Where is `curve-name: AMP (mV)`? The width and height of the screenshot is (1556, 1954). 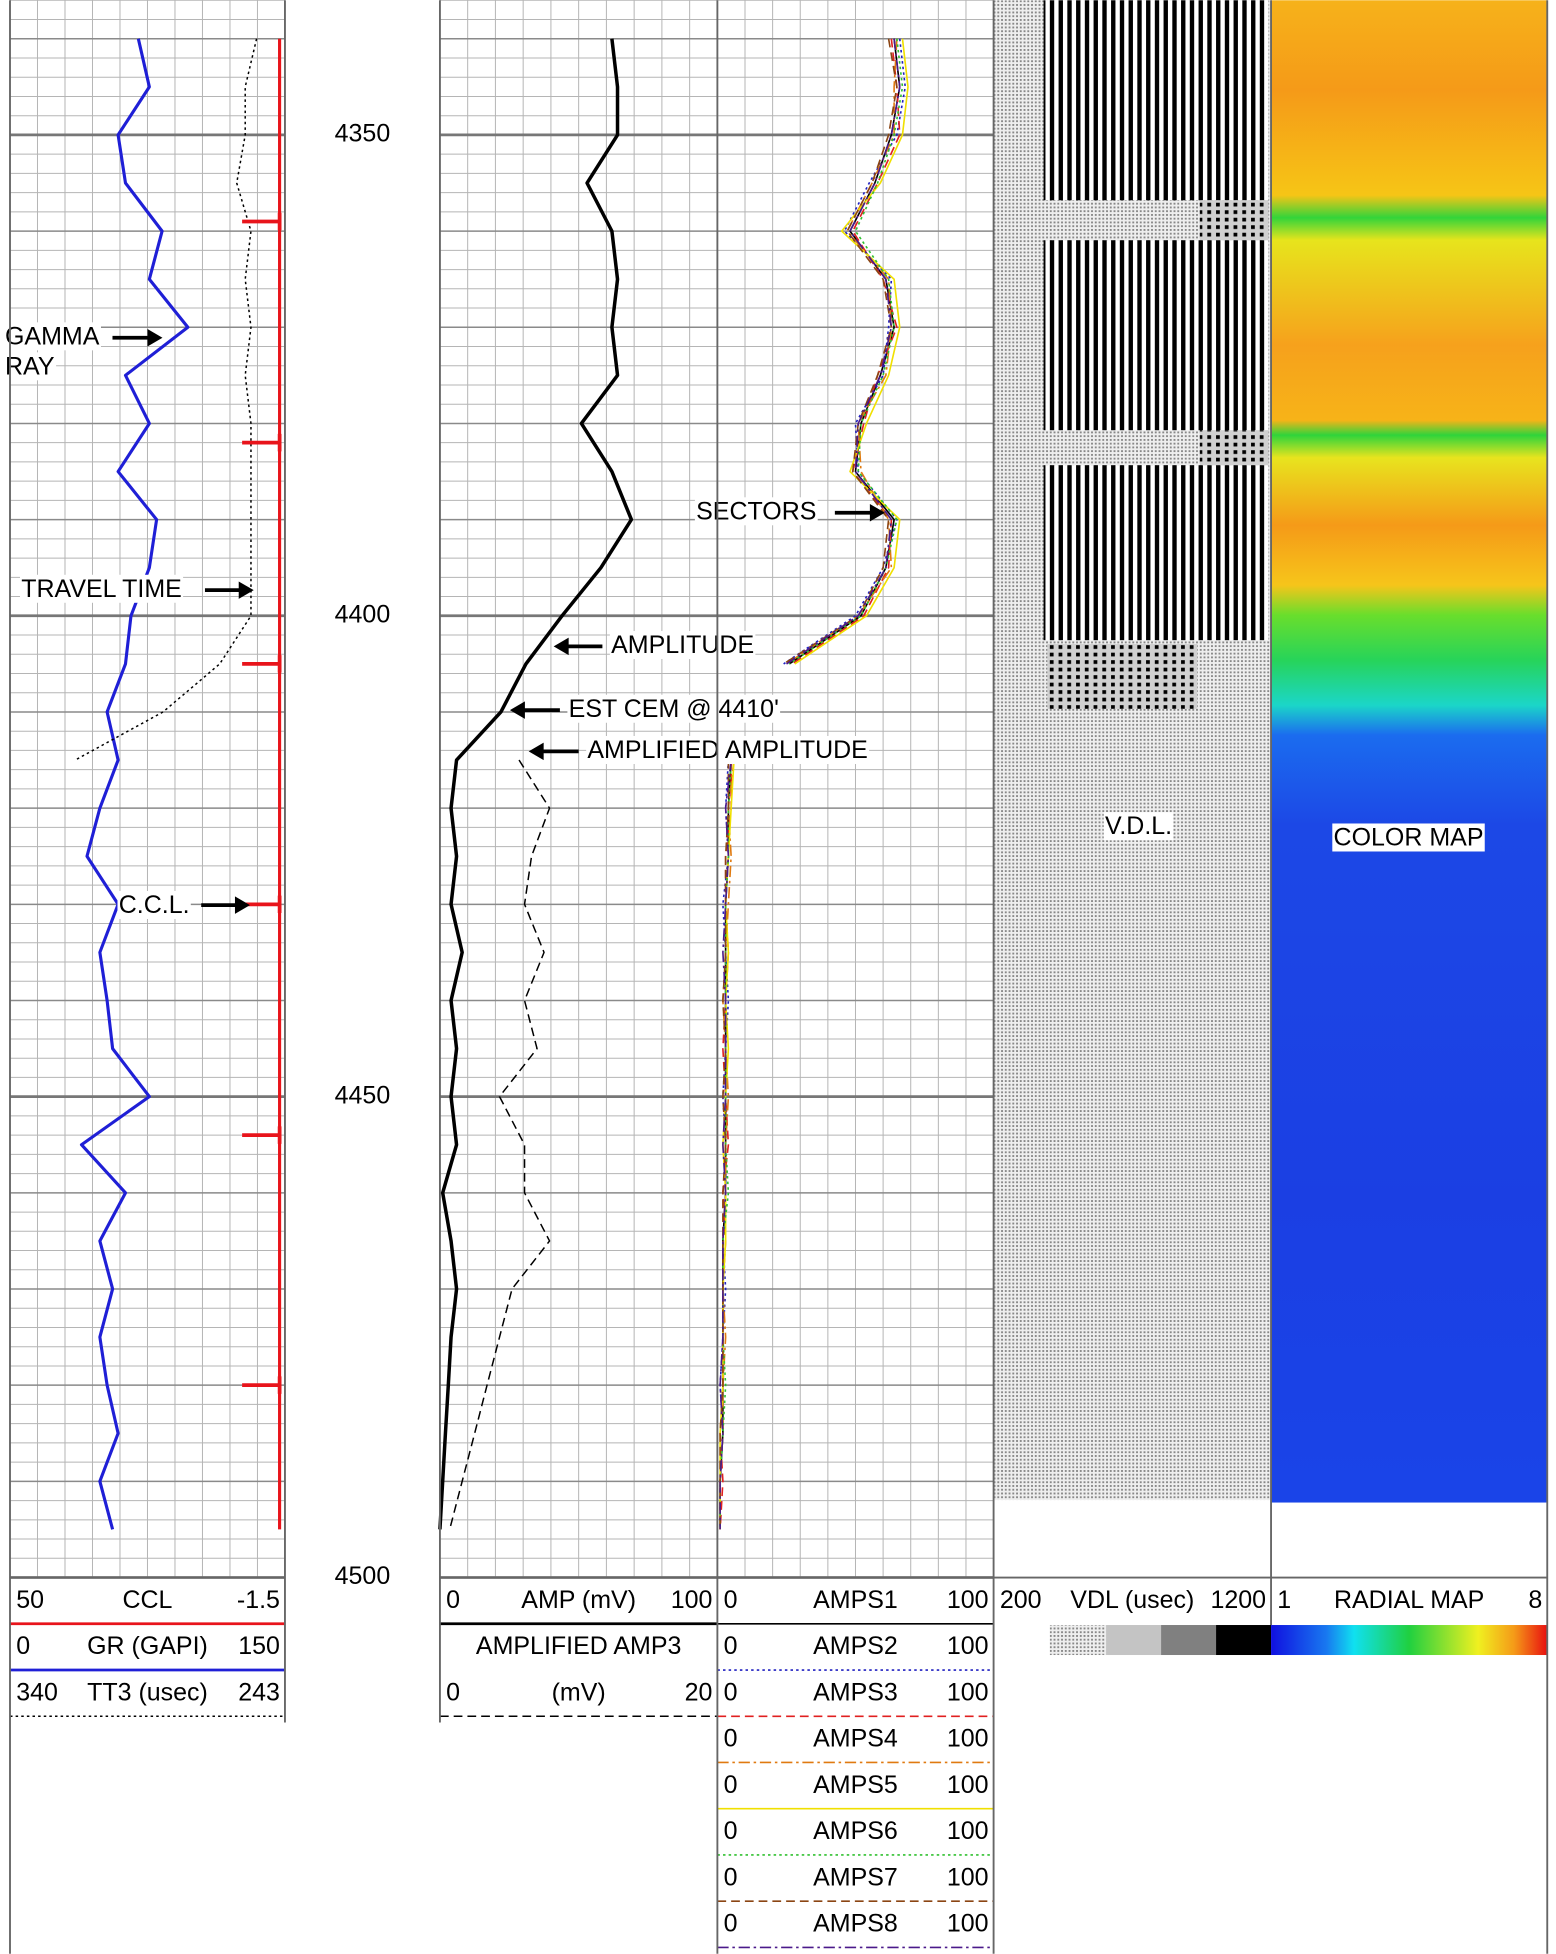
curve-name: AMP (mV) is located at coordinates (578, 1600).